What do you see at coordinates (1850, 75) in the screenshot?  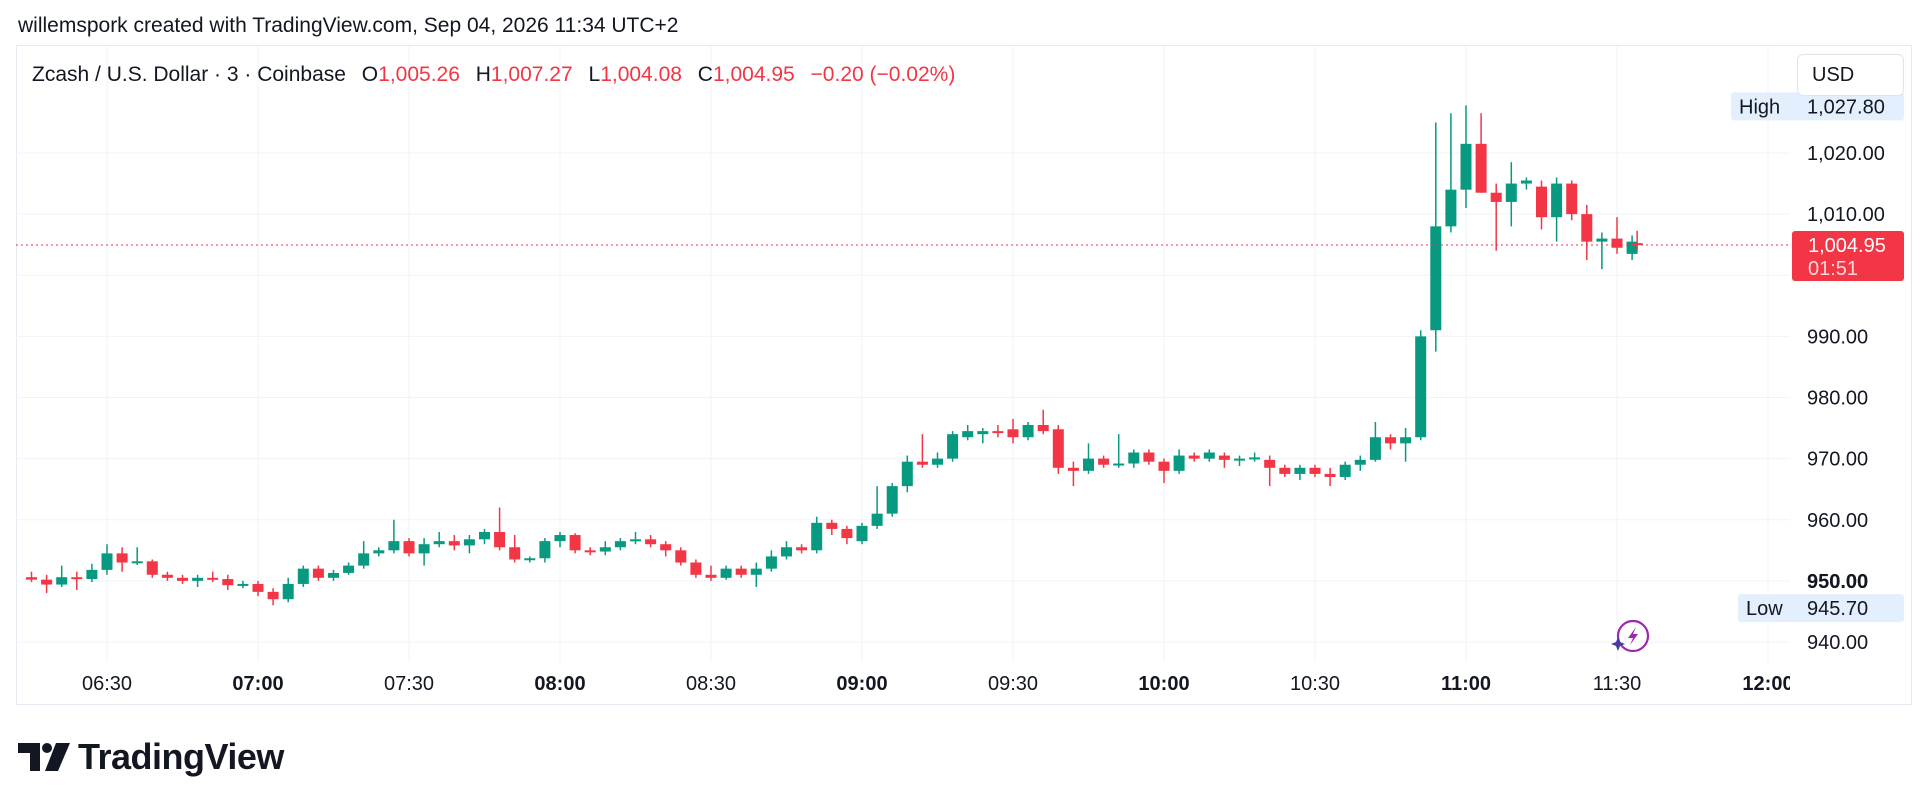 I see `currency-button: USD` at bounding box center [1850, 75].